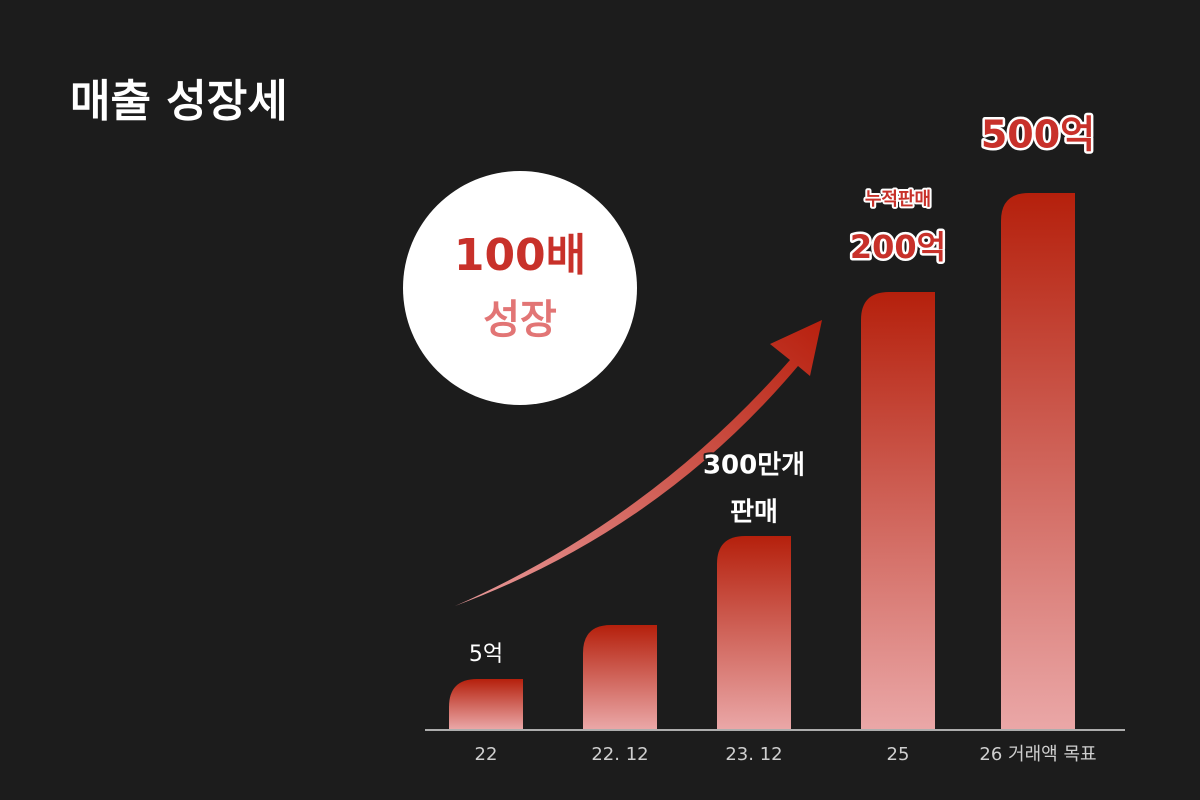 This screenshot has width=1200, height=800. I want to click on growth-arrow, so click(638, 463).